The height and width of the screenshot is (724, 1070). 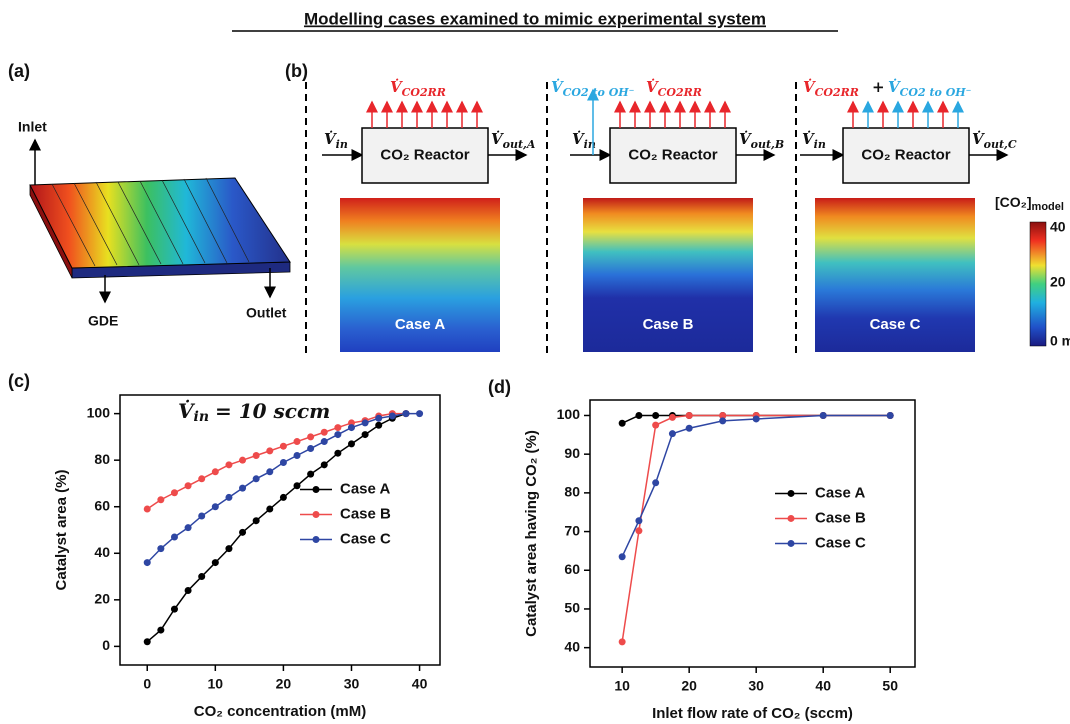 I want to click on x-tick-label: 10, so click(x=216, y=684).